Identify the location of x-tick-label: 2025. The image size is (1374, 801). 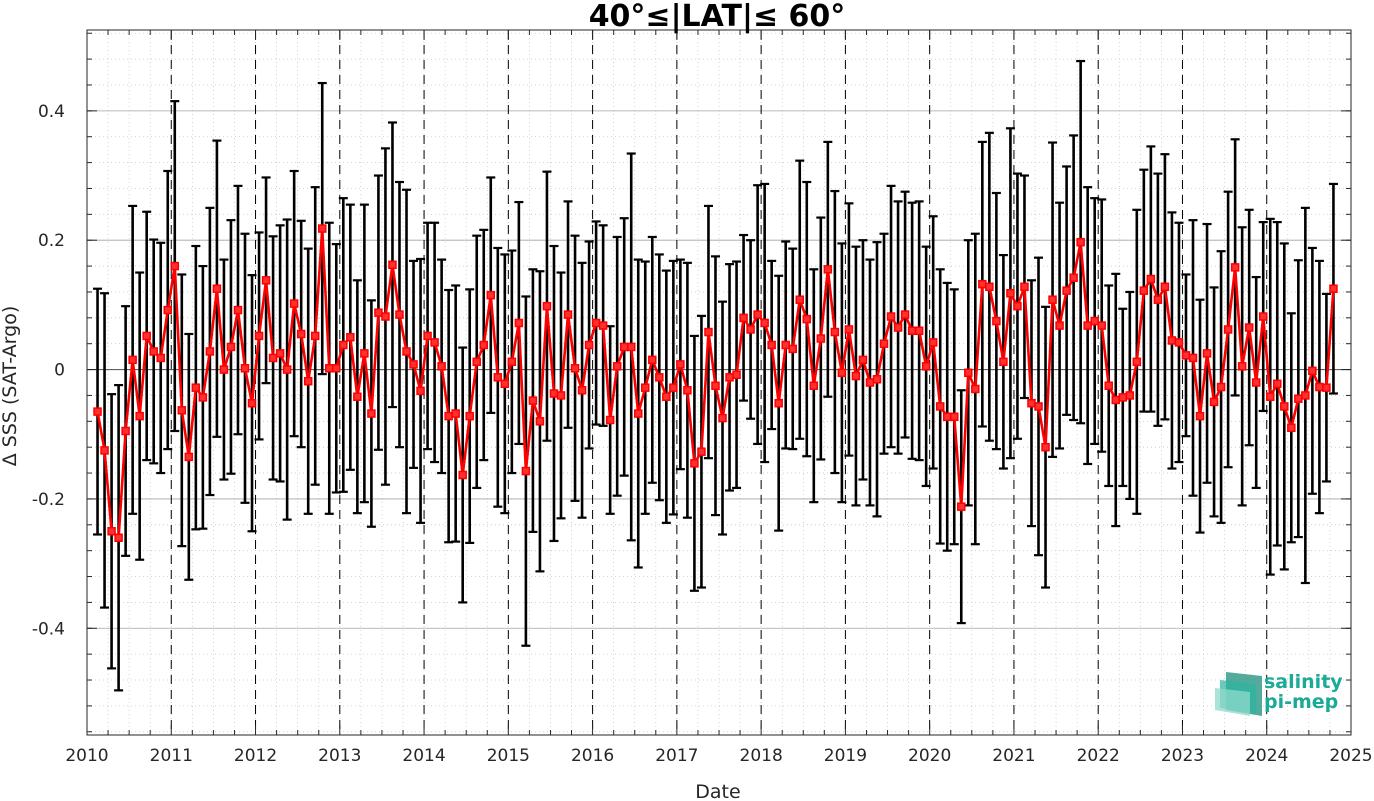
(1350, 756).